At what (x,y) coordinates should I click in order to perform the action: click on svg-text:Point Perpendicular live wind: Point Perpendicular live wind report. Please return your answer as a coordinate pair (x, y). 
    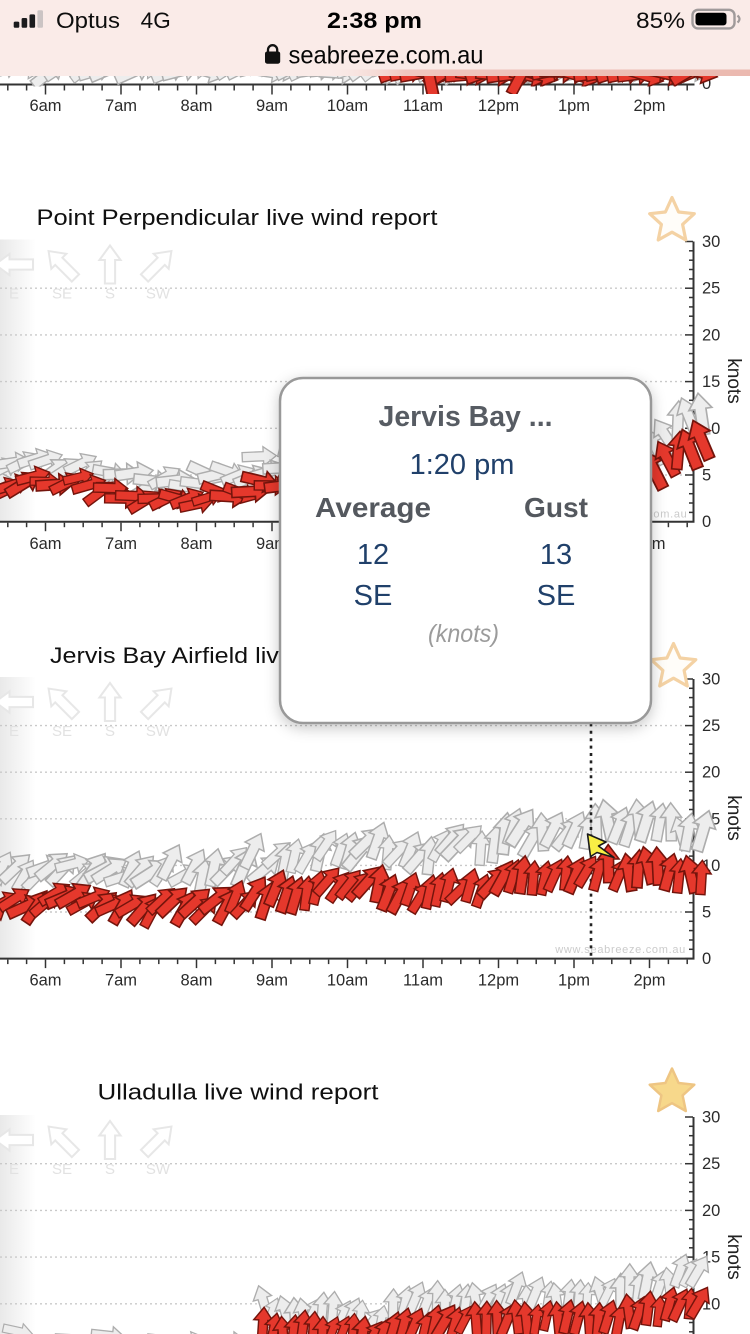
    Looking at the image, I should click on (238, 217).